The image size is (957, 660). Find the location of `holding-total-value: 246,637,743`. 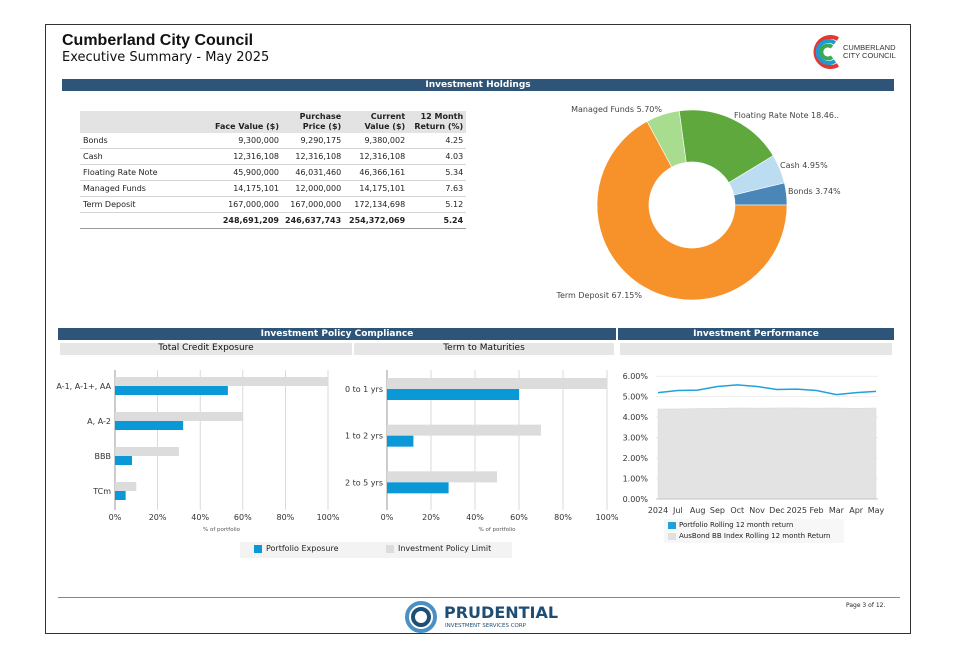

holding-total-value: 246,637,743 is located at coordinates (313, 220).